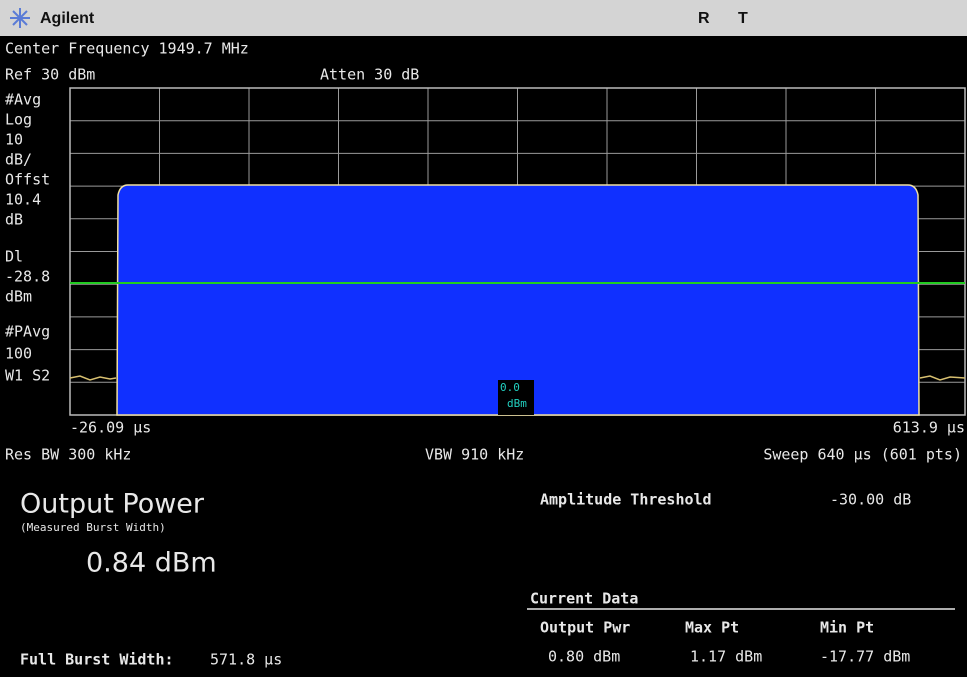 The image size is (967, 677). What do you see at coordinates (18, 120) in the screenshot?
I see `left-label: Log` at bounding box center [18, 120].